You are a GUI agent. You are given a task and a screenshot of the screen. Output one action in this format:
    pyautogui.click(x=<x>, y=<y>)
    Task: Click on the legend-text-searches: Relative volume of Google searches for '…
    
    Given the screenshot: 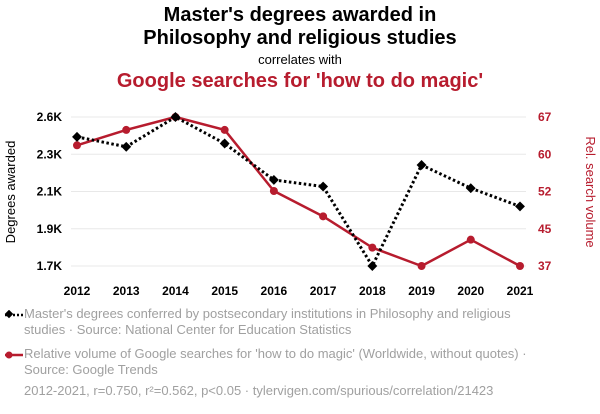 What is the action you would take?
    pyautogui.click(x=275, y=361)
    